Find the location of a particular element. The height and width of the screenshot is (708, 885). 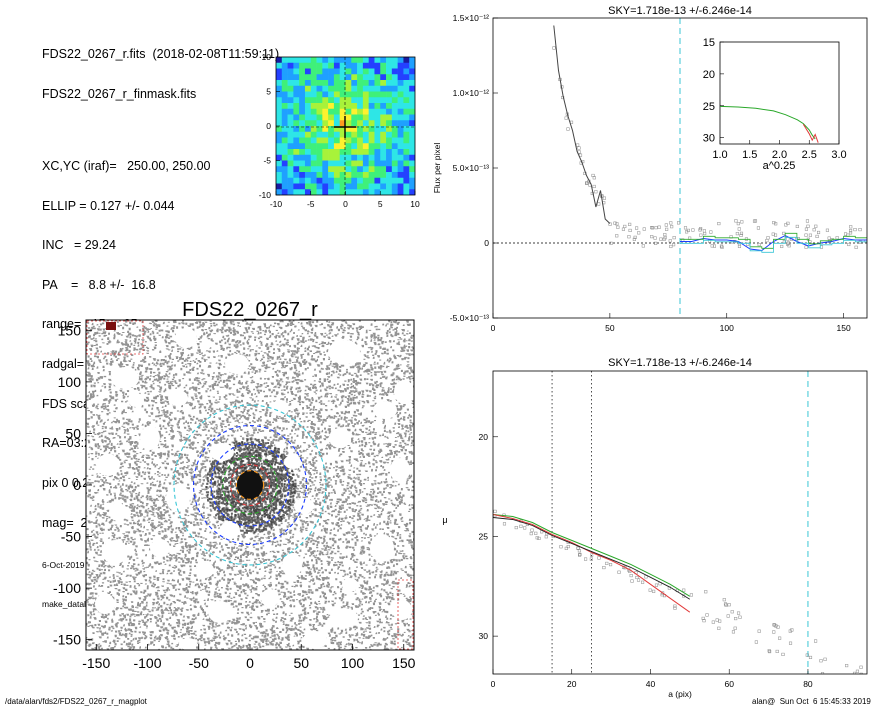

image-xtick-label: -150 is located at coordinates (96, 663).